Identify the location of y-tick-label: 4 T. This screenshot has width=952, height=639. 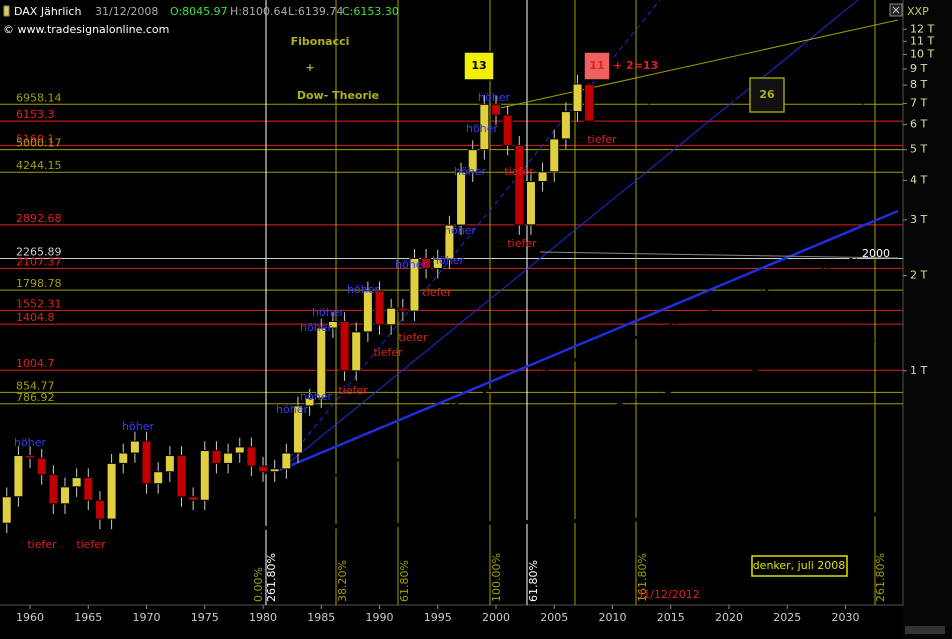
(918, 179).